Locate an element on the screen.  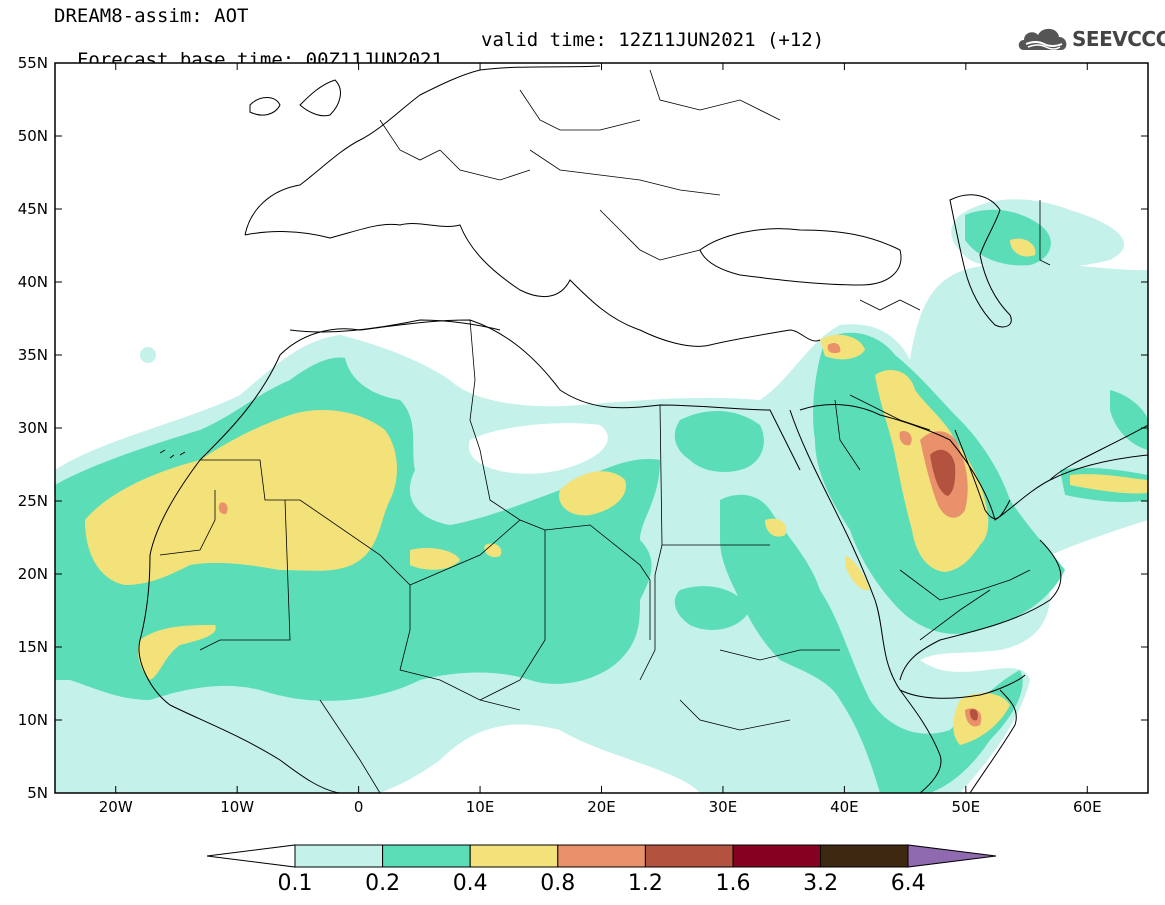
colorbar-label: 0.8 is located at coordinates (558, 883).